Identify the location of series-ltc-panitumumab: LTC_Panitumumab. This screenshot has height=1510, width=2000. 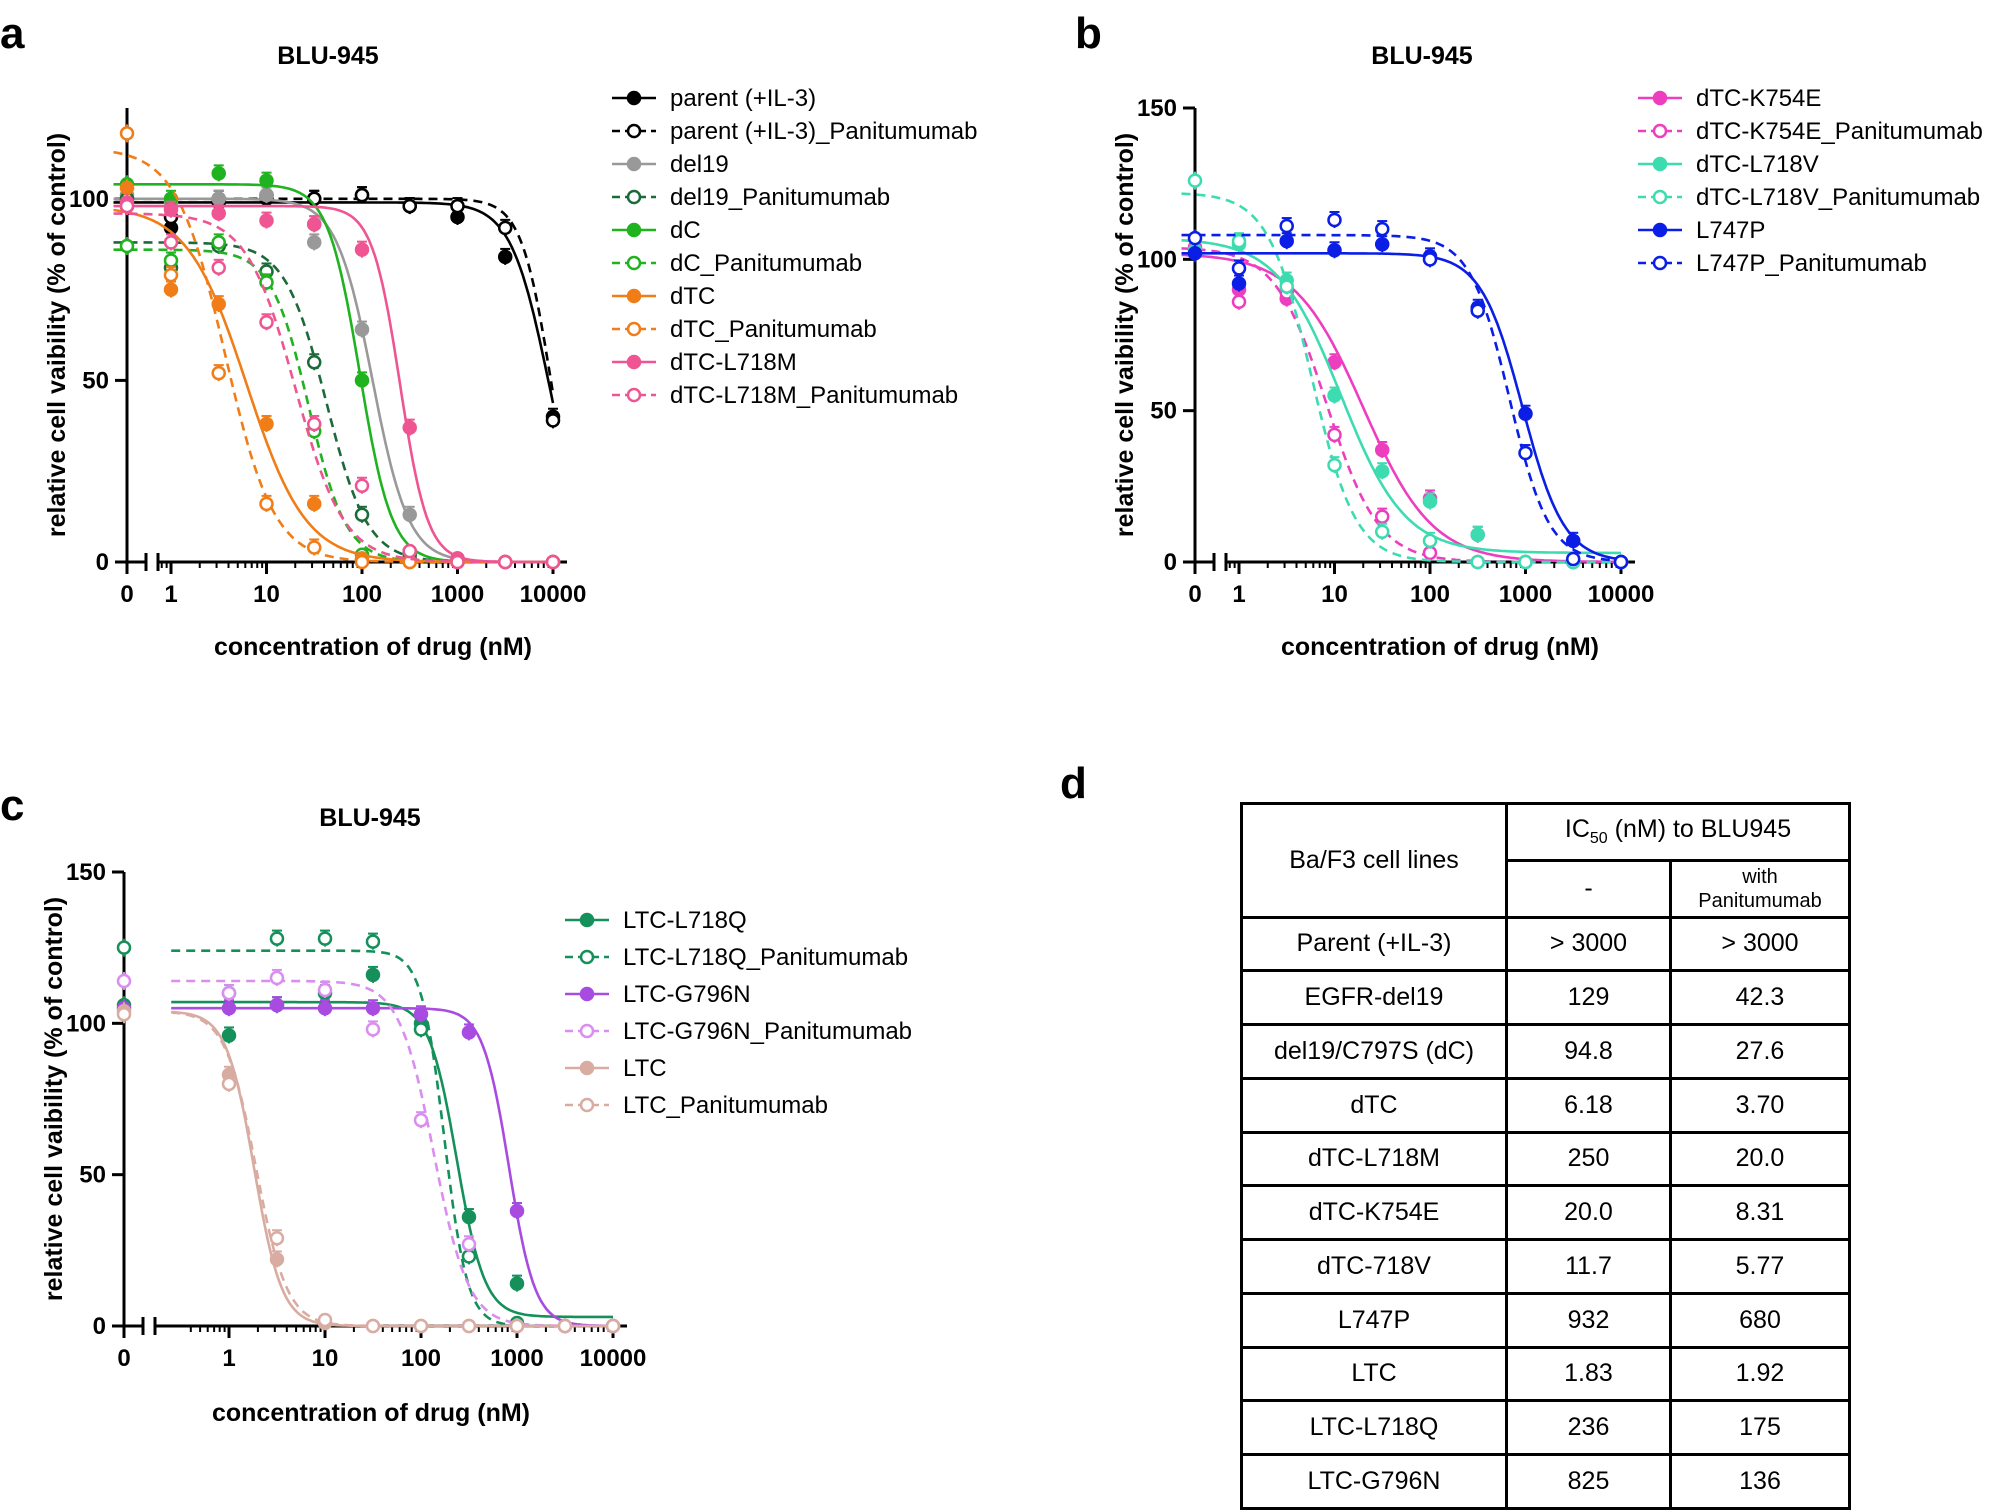
(472, 1169).